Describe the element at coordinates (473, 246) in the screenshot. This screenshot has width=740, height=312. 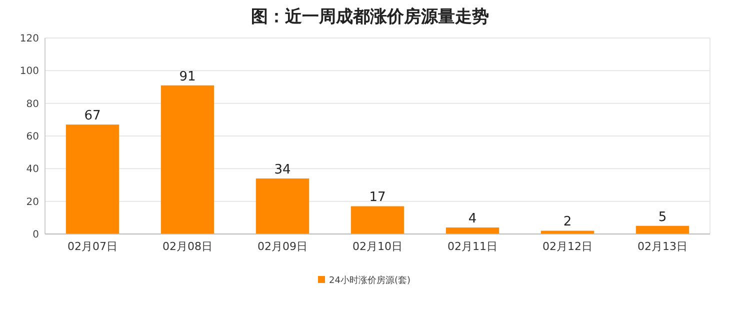
I see `x-tick-label: 02月11日` at that location.